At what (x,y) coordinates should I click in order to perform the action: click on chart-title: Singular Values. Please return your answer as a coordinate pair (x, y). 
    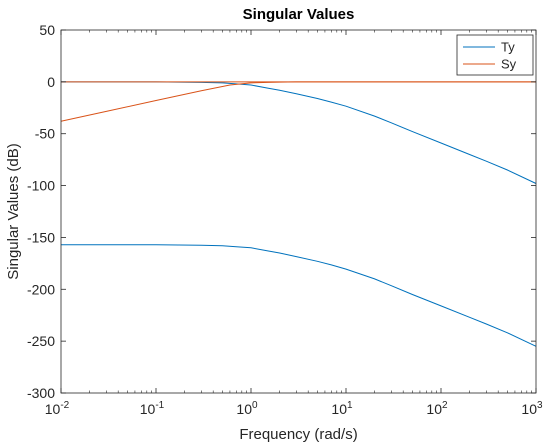
    Looking at the image, I should click on (299, 14).